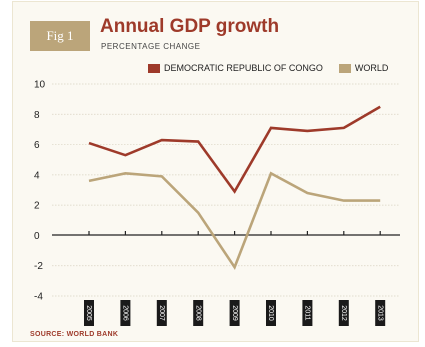 The height and width of the screenshot is (347, 425). I want to click on figure-badge: Fig 1, so click(60, 36).